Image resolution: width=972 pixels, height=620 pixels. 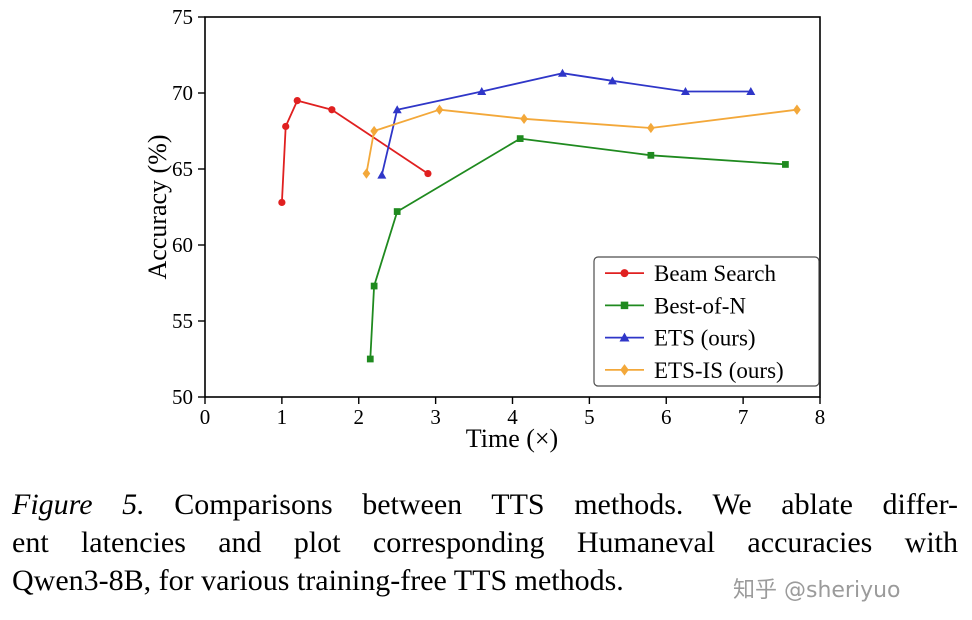 I want to click on watermark-text: 知乎 @sheriyuo, so click(x=817, y=590).